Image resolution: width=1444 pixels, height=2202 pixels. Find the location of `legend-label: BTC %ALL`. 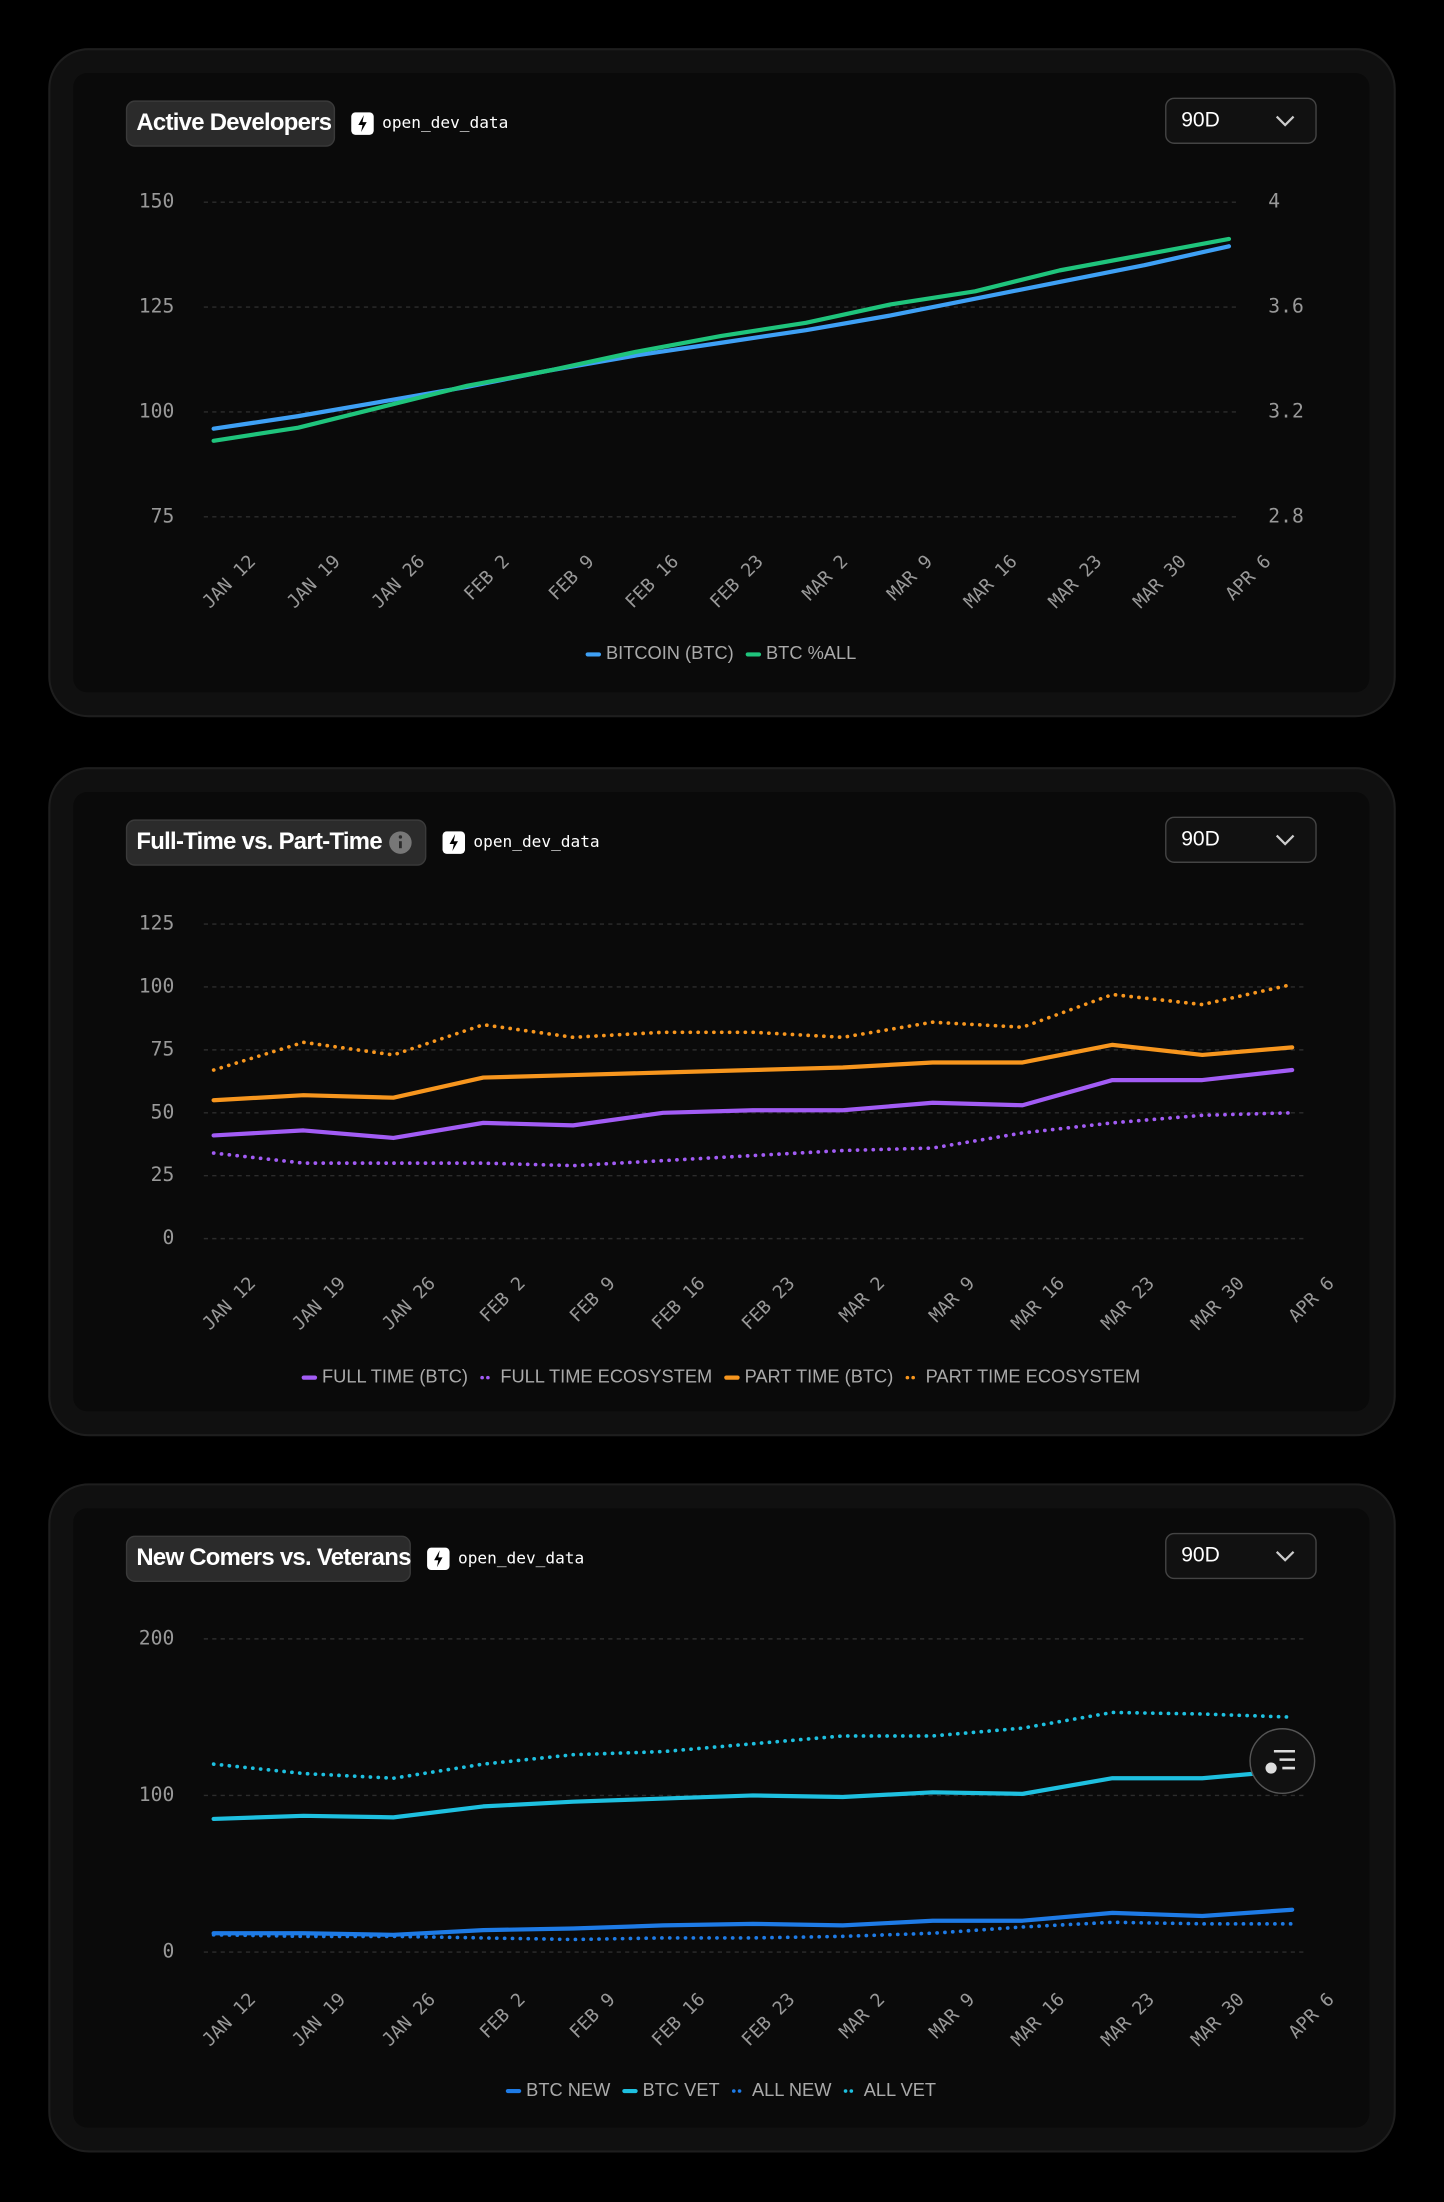

legend-label: BTC %ALL is located at coordinates (811, 652).